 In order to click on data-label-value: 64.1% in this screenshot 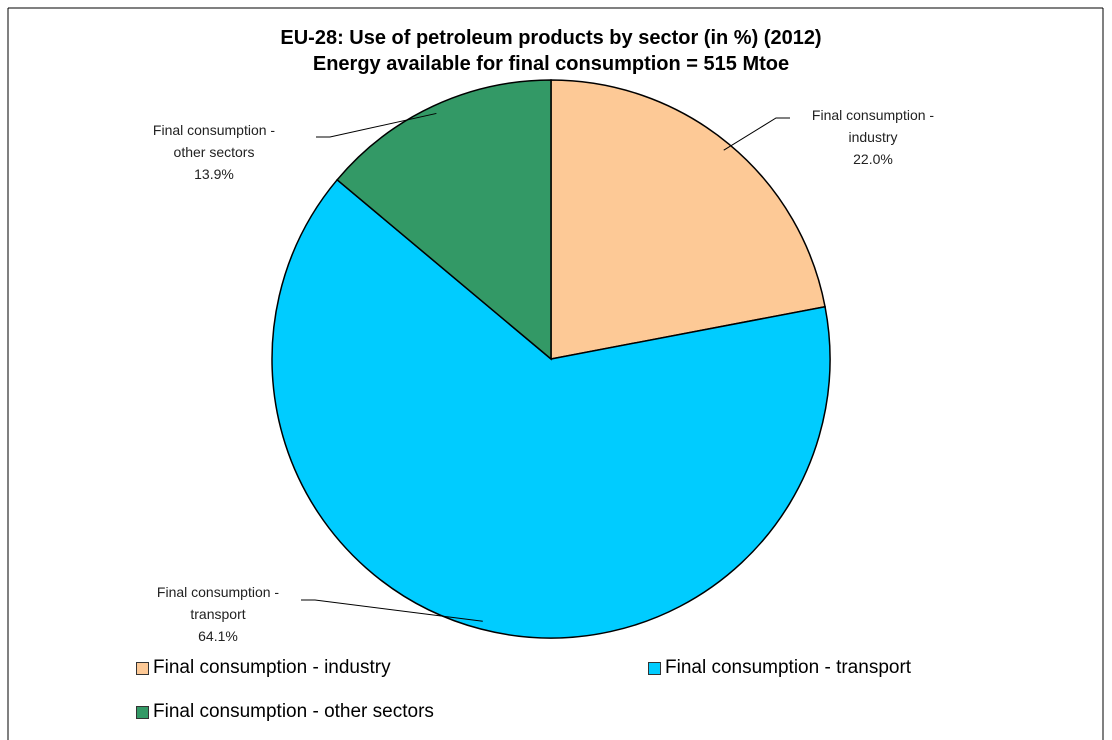, I will do `click(218, 636)`.